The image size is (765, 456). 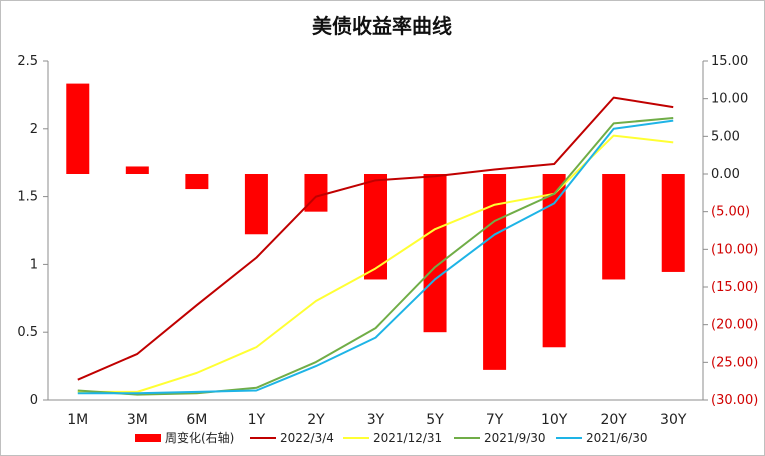 What do you see at coordinates (27, 332) in the screenshot?
I see `y-left-tick-label: 0.5` at bounding box center [27, 332].